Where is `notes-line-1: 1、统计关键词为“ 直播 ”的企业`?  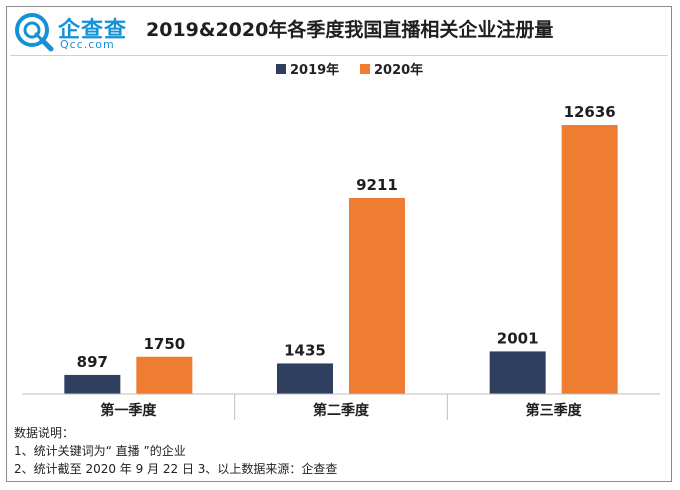
notes-line-1: 1、统计关键词为“ 直播 ”的企业 is located at coordinates (100, 451).